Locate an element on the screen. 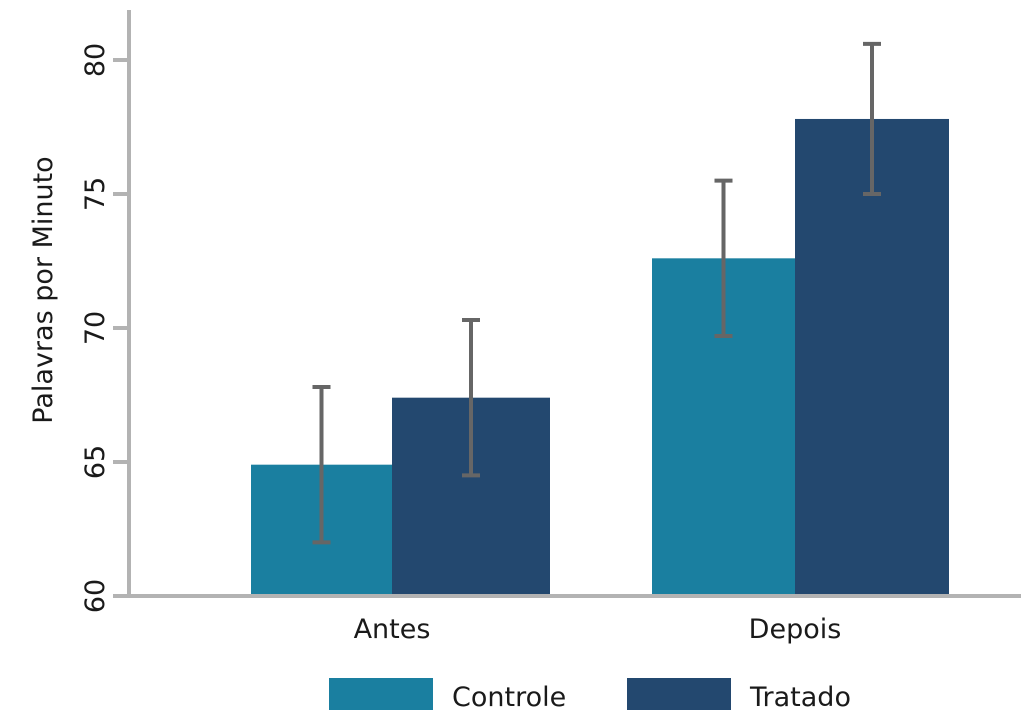  legend-swatch-controle is located at coordinates (381, 694).